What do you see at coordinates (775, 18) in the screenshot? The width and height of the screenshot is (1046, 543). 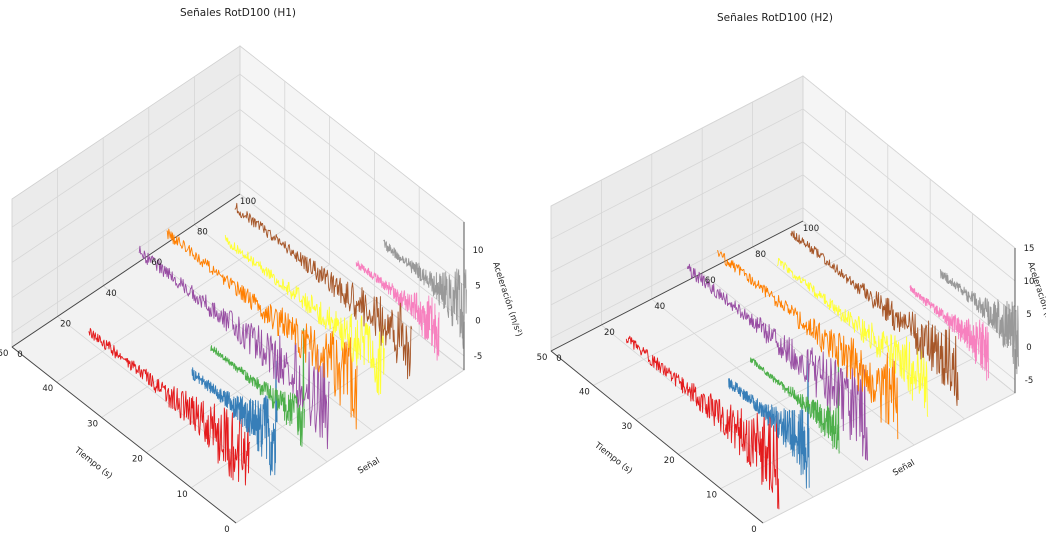 I see `chart-title: Señales RotD100 (H2)` at bounding box center [775, 18].